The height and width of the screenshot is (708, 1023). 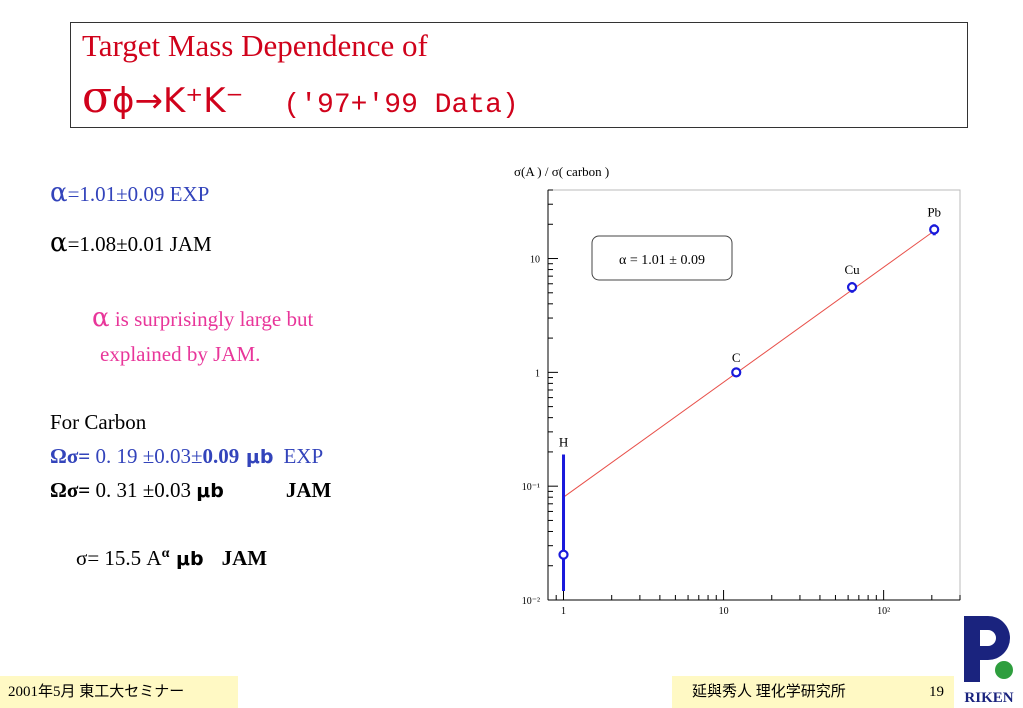 What do you see at coordinates (561, 171) in the screenshot?
I see `chart-title: σ(A ) / σ( carbon )` at bounding box center [561, 171].